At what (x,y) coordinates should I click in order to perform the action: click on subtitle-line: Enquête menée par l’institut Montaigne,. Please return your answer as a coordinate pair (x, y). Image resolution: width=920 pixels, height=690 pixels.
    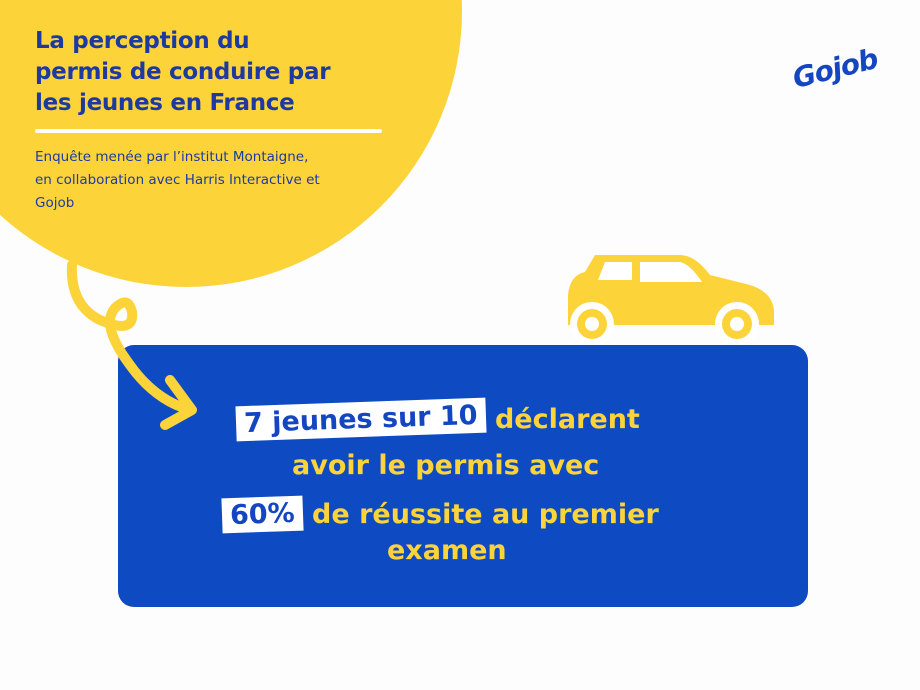
    Looking at the image, I should click on (172, 157).